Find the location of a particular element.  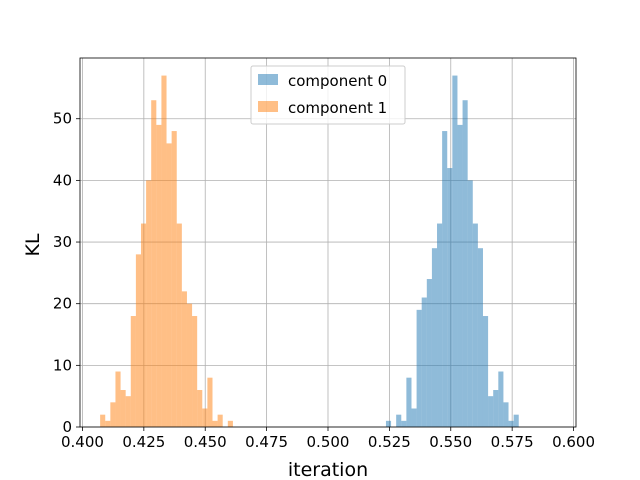

y-tick-label: 0 is located at coordinates (67, 427).